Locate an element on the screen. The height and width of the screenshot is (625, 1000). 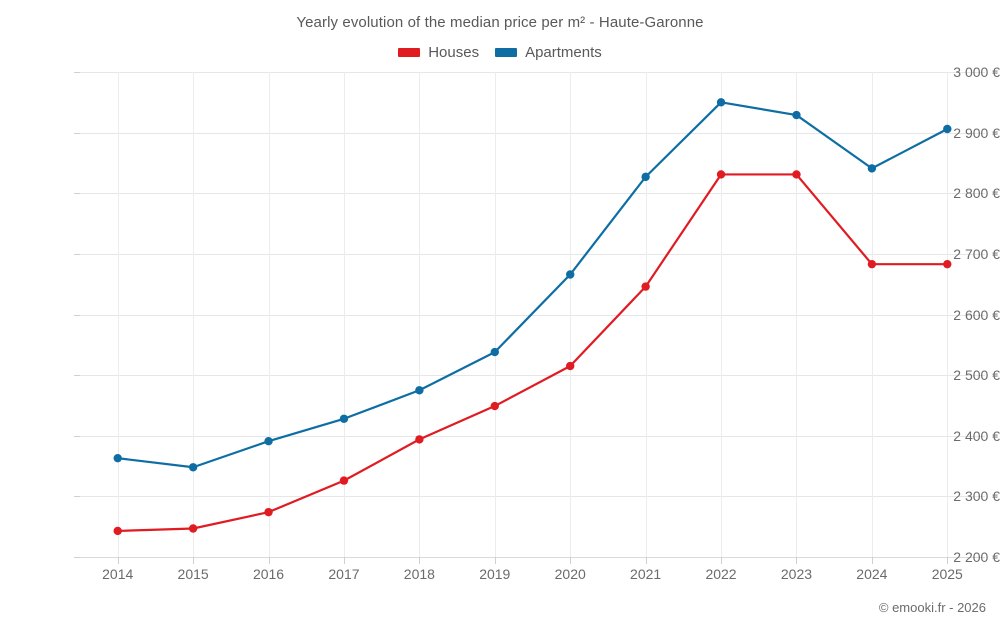
x-axis-label: 2022 is located at coordinates (721, 574).